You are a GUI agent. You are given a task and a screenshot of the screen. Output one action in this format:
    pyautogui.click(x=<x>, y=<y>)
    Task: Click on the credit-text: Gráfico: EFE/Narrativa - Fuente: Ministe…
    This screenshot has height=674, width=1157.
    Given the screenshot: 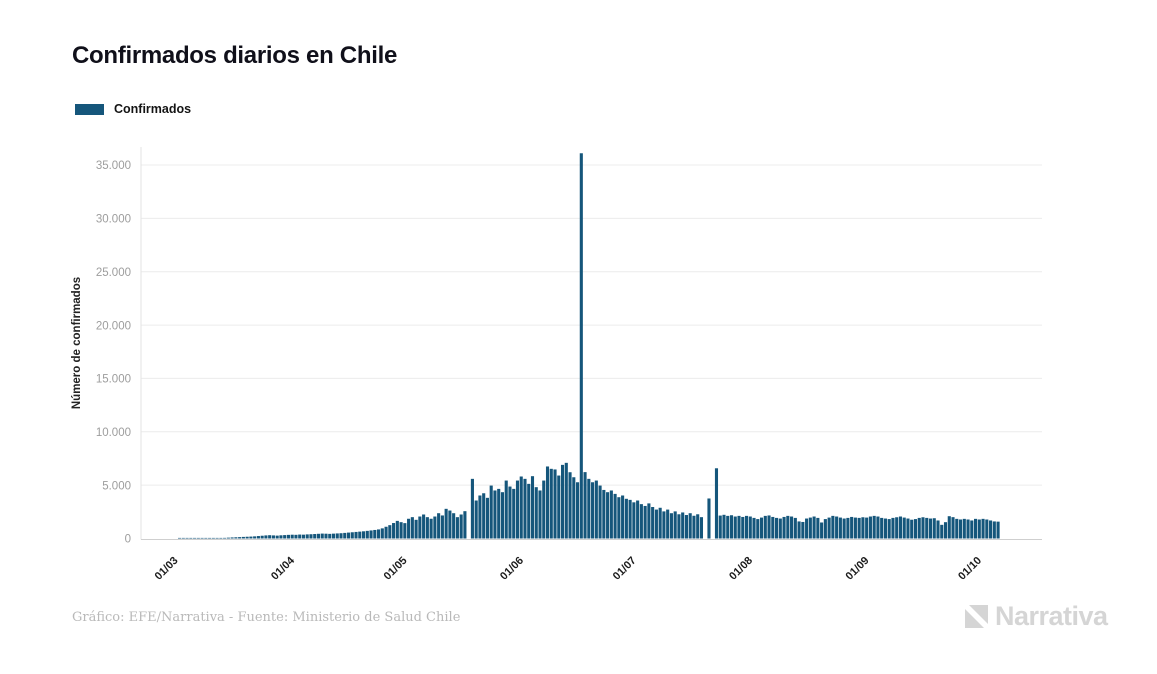 What is the action you would take?
    pyautogui.click(x=266, y=617)
    